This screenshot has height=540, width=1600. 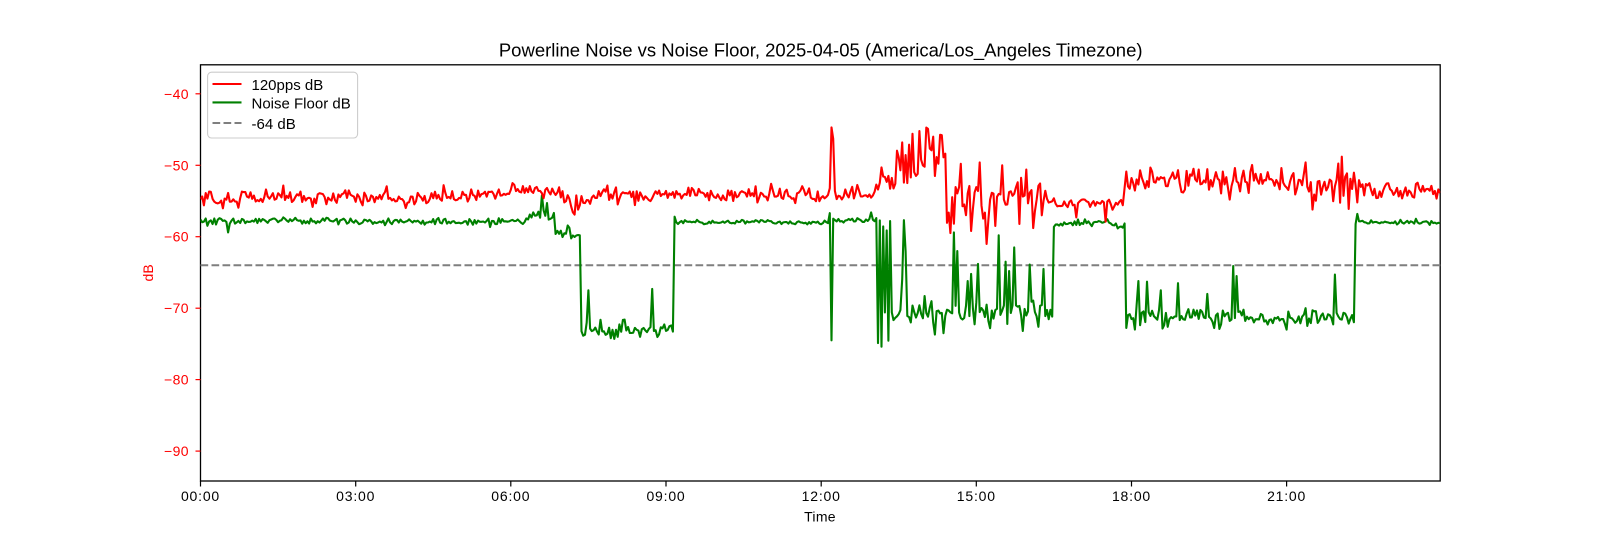 What do you see at coordinates (355, 496) in the screenshot?
I see `svg-text: 03:00` at bounding box center [355, 496].